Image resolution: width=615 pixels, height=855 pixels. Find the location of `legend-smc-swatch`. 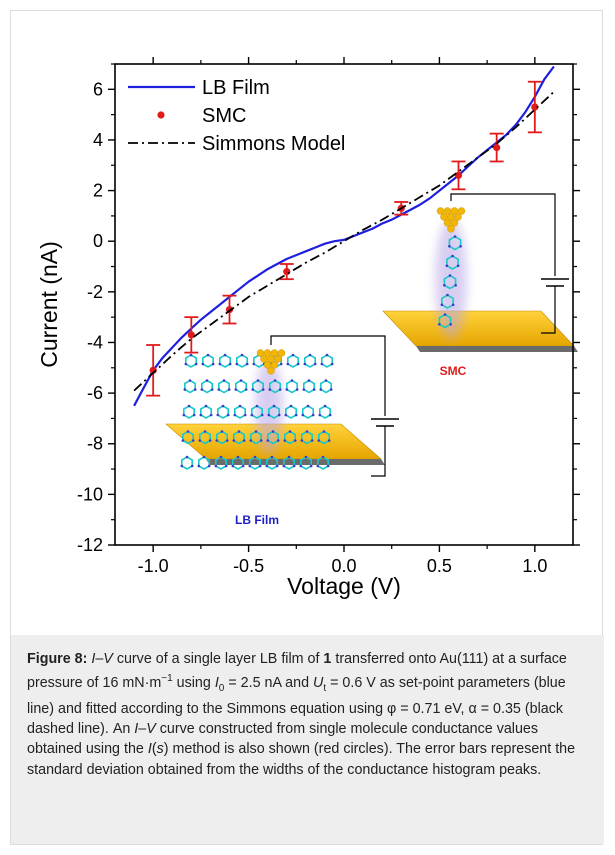

legend-smc-swatch is located at coordinates (161, 115).